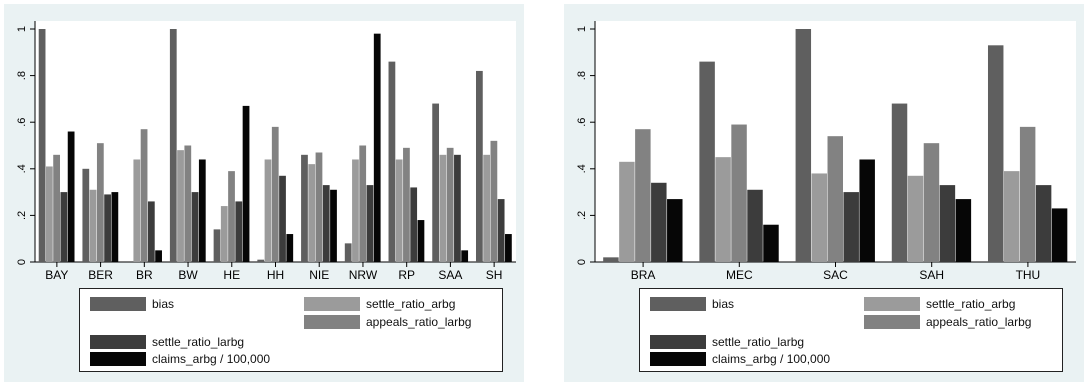 The width and height of the screenshot is (1088, 388). What do you see at coordinates (414, 224) in the screenshot?
I see `bar-rp-settle-ratio-larbg` at bounding box center [414, 224].